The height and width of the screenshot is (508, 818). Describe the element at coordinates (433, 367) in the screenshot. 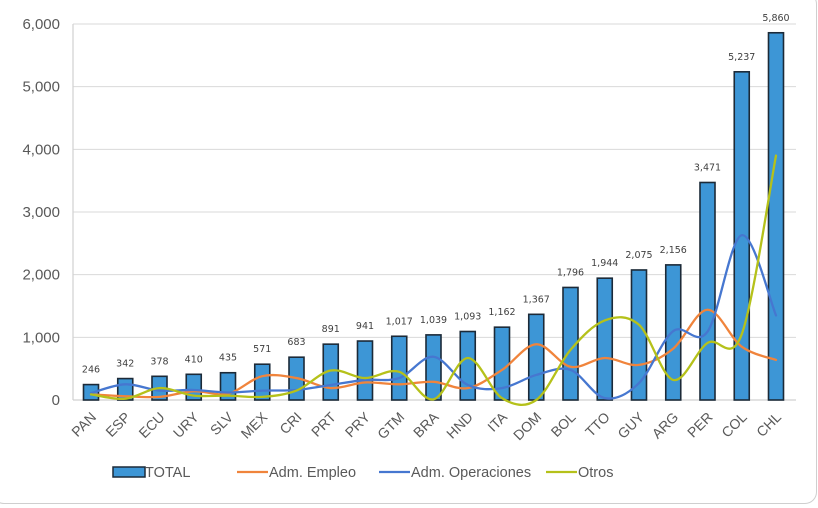

I see `bar-bra` at that location.